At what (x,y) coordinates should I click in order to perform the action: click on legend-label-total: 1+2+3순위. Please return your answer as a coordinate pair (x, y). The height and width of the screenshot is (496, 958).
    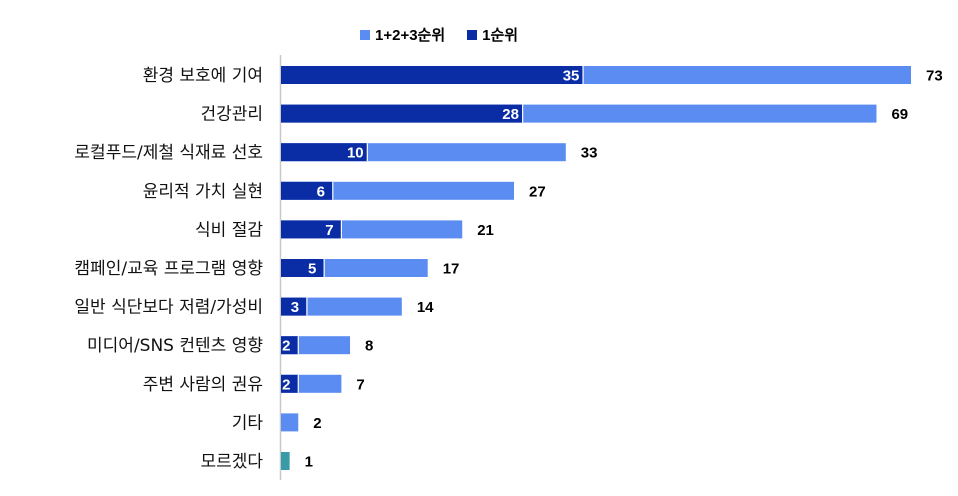
    Looking at the image, I should click on (410, 35).